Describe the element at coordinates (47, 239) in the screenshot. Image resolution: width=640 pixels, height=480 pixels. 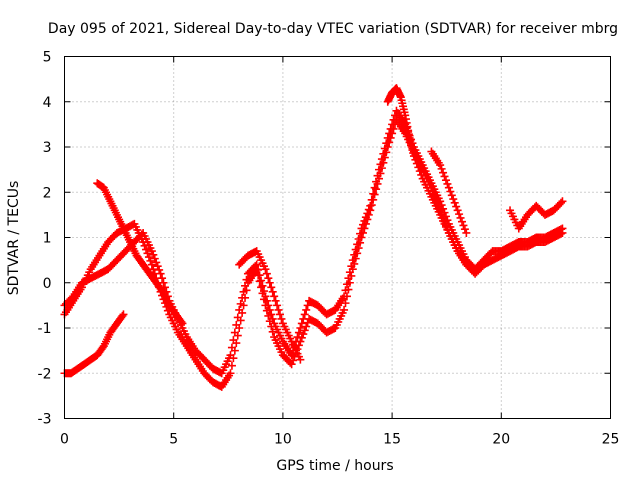
I see `y-tick-label-1: 1` at that location.